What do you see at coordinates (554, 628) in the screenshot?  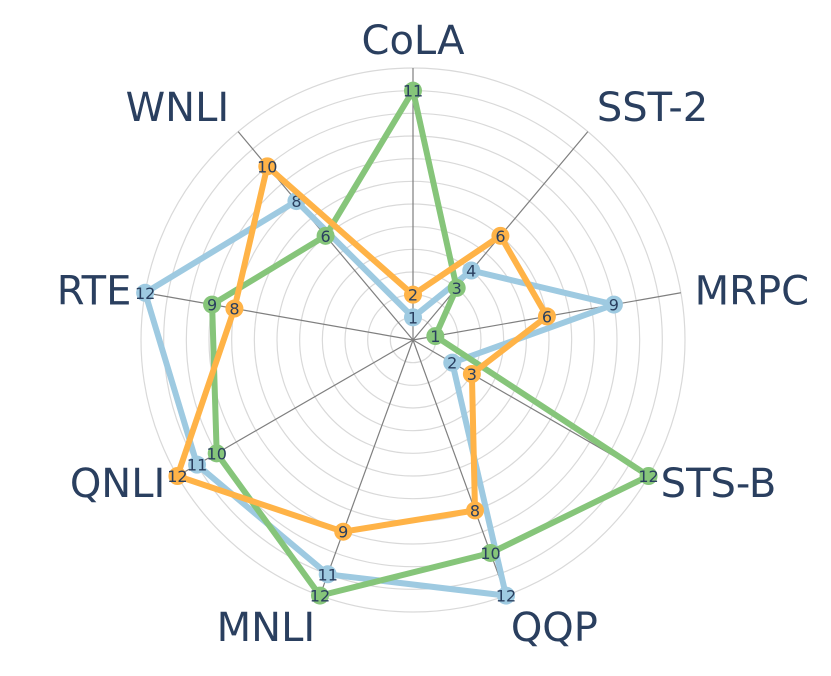 I see `axis-label-qqp: QQP` at bounding box center [554, 628].